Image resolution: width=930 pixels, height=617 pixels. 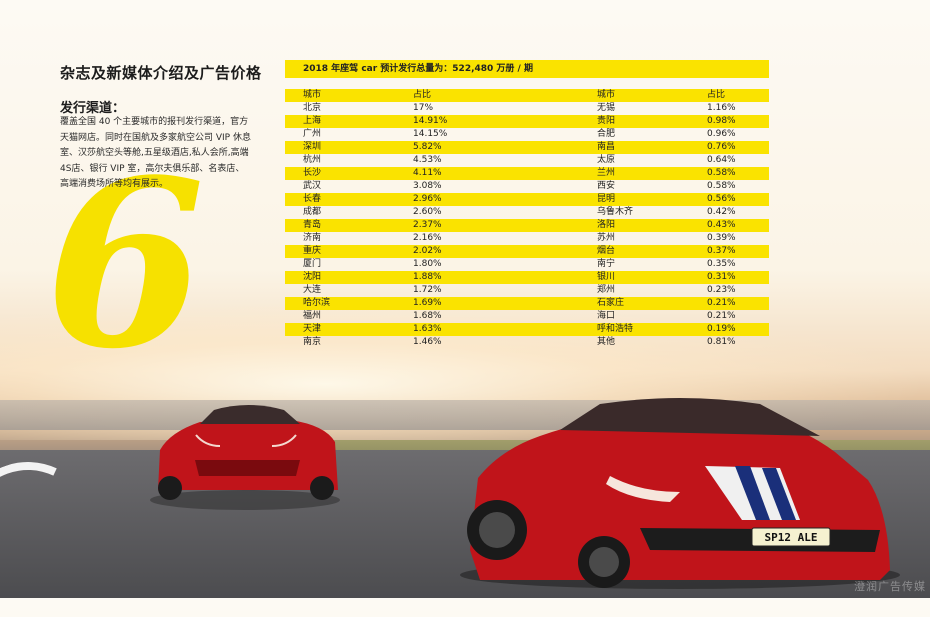 What do you see at coordinates (317, 303) in the screenshot?
I see `city-cell: 哈尔滨` at bounding box center [317, 303].